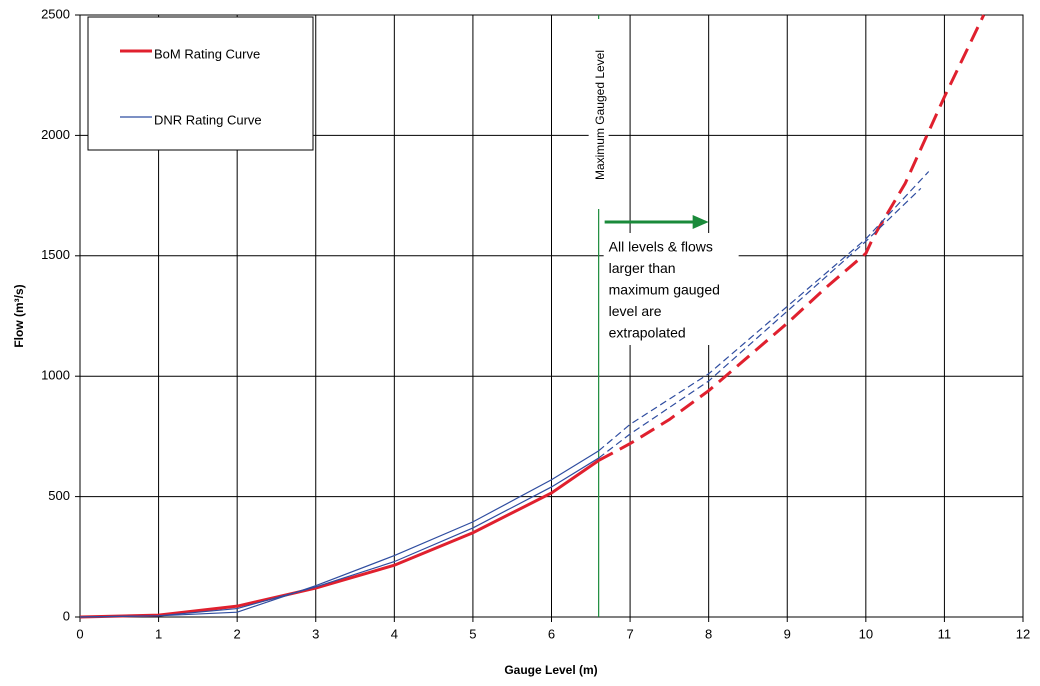 This screenshot has width=1040, height=686. I want to click on y-tick-label: 1000, so click(55, 375).